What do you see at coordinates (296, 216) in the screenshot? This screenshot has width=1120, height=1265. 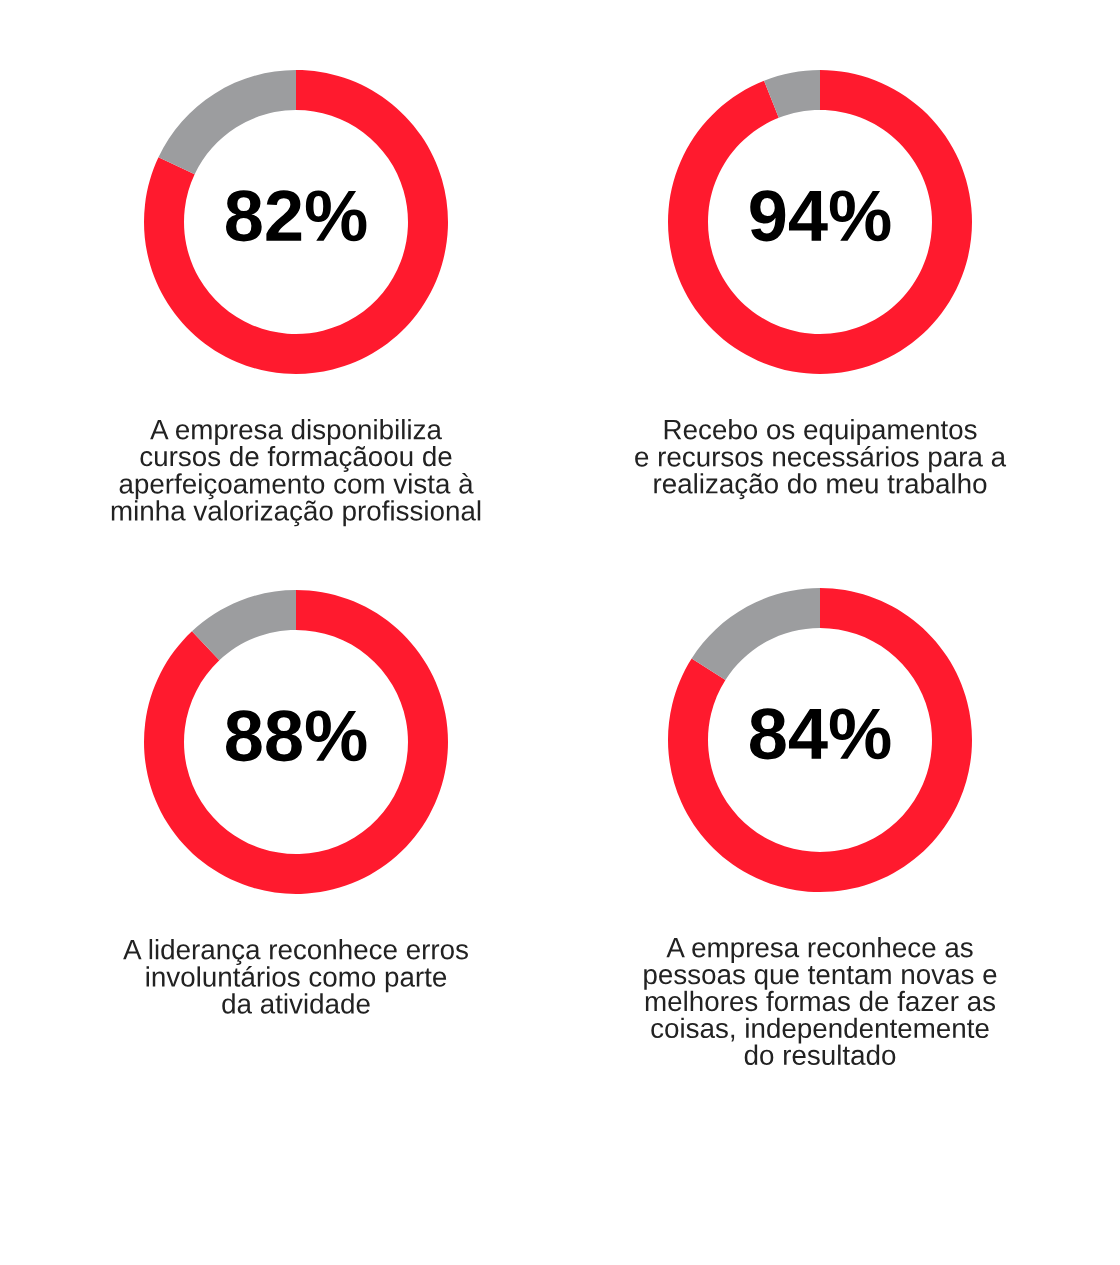 I see `data-label: 82%` at bounding box center [296, 216].